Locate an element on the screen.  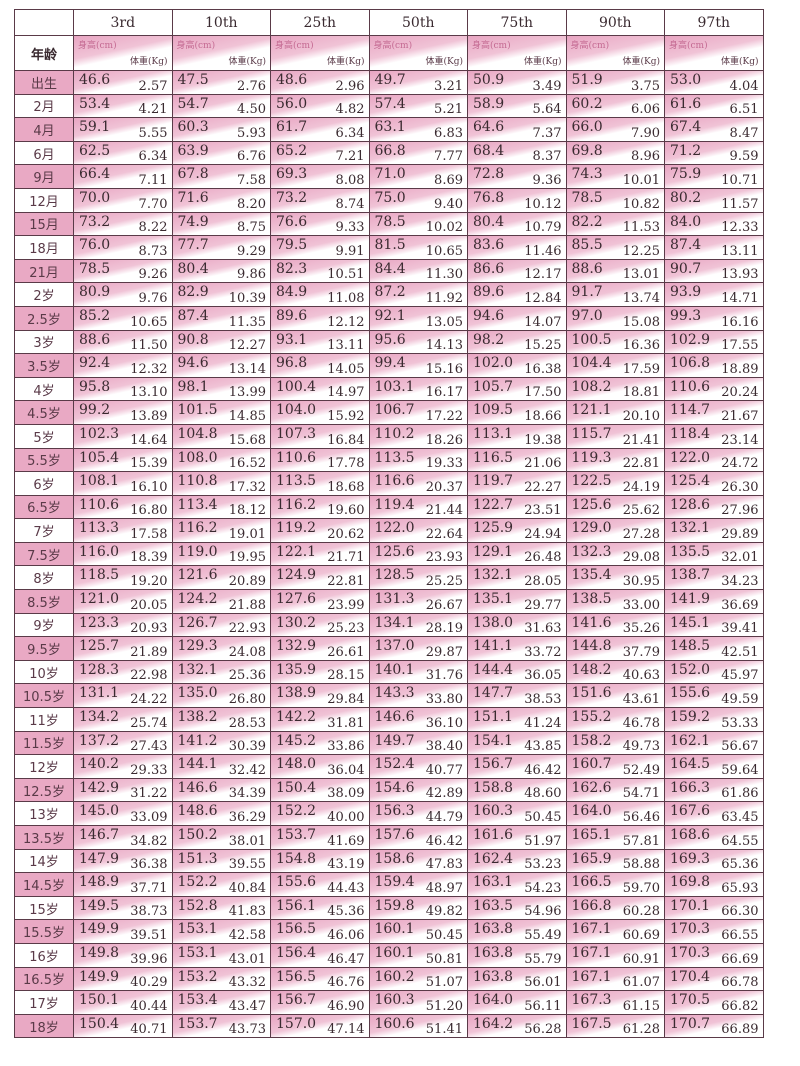
value-cell: 122.7 23.51 is located at coordinates (517, 507).